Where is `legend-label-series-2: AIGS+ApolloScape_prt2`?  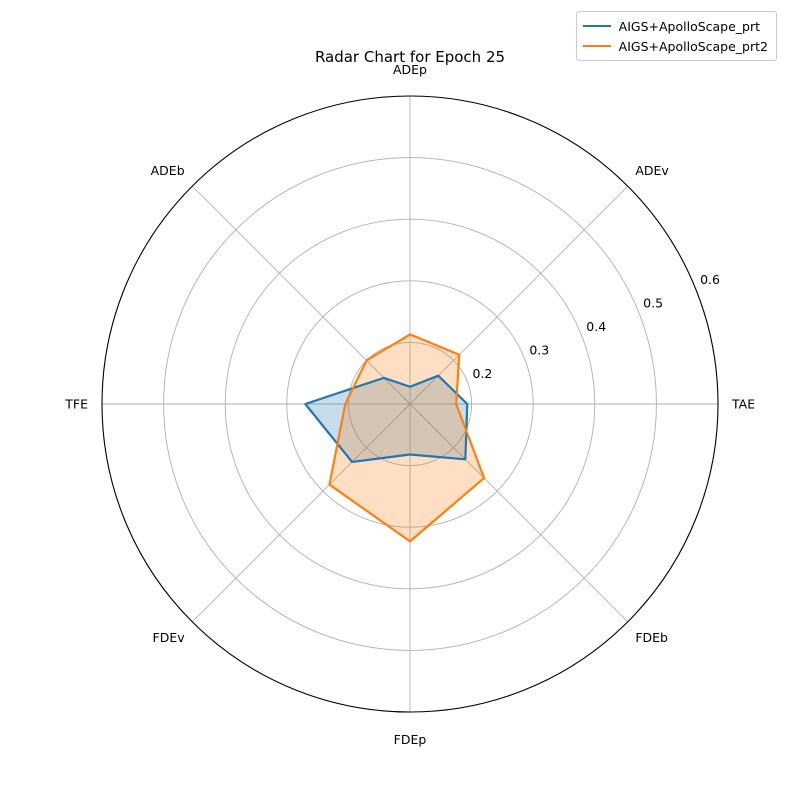
legend-label-series-2: AIGS+ApolloScape_prt2 is located at coordinates (693, 46).